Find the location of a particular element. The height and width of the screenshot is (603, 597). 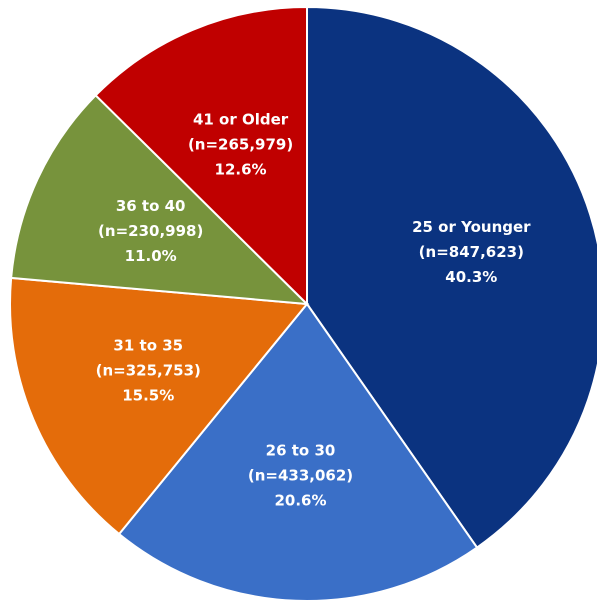

slice-label: 25 or Younger is located at coordinates (471, 227).